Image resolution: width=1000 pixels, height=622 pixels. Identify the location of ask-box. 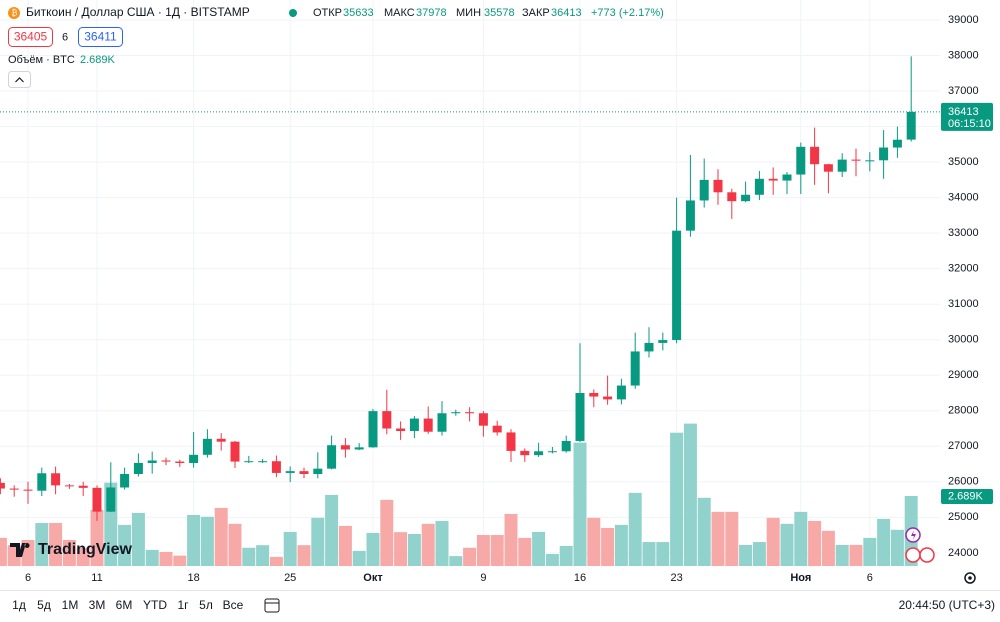
(100, 37).